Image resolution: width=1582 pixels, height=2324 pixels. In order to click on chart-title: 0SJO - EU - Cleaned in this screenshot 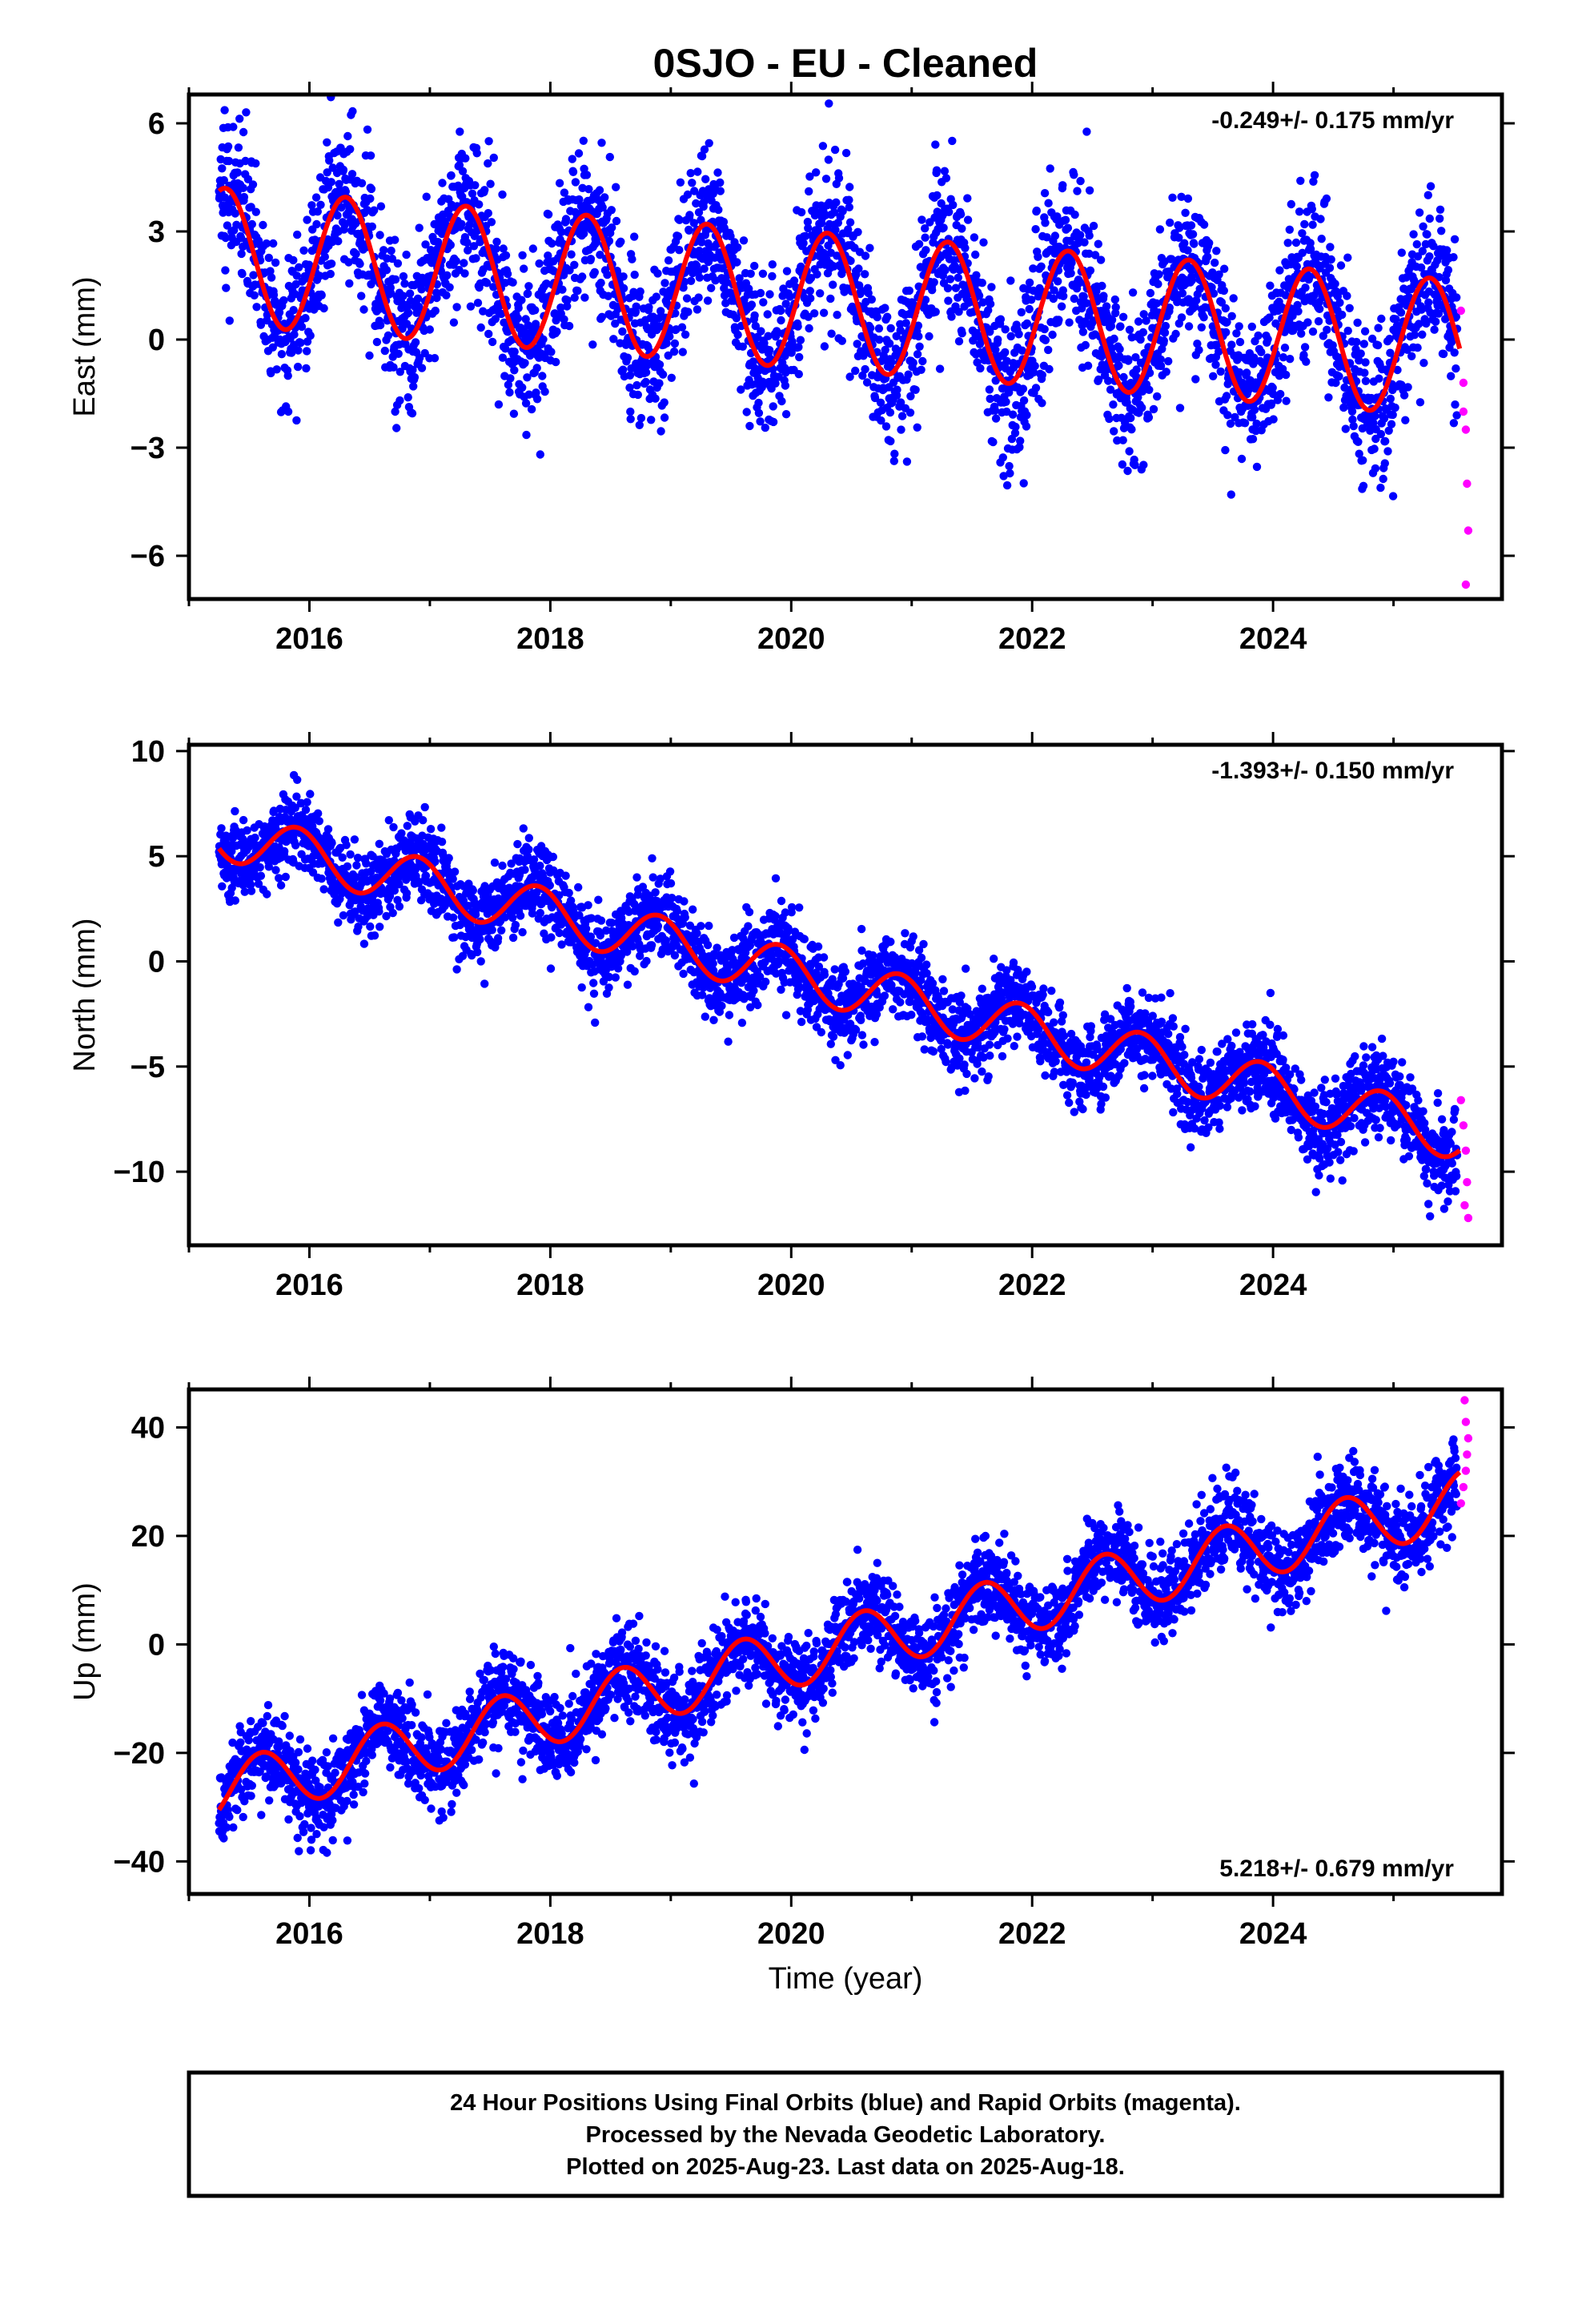, I will do `click(846, 63)`.